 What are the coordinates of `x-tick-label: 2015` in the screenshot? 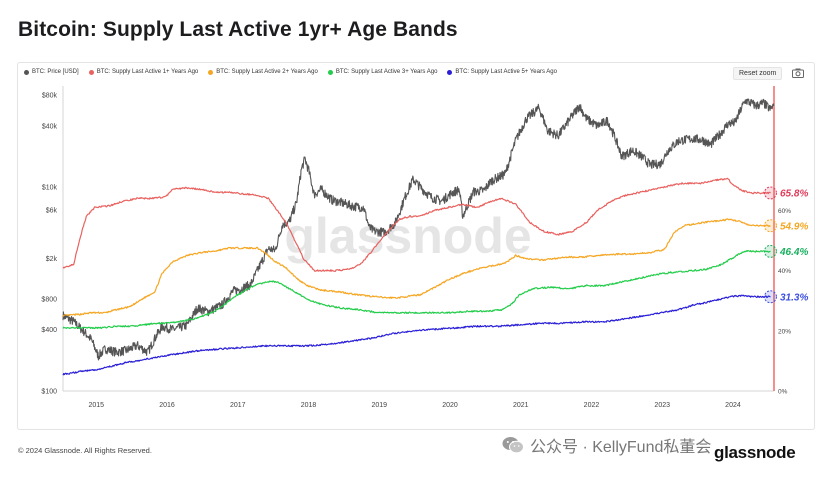 It's located at (96, 405).